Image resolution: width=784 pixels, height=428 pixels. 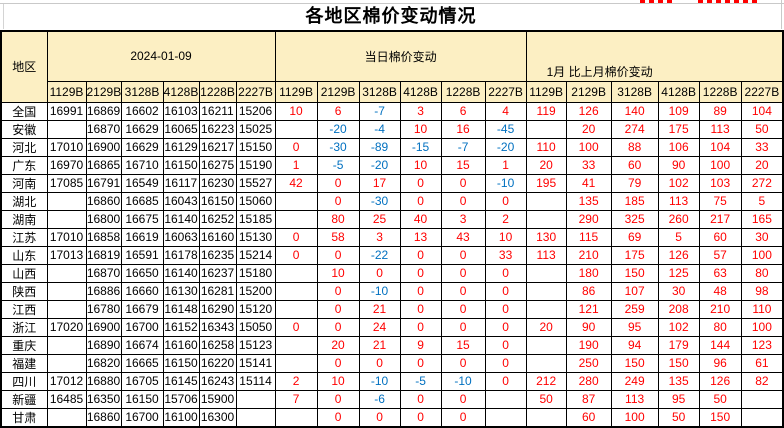 I want to click on daily-change-cell: 42, so click(x=296, y=183).